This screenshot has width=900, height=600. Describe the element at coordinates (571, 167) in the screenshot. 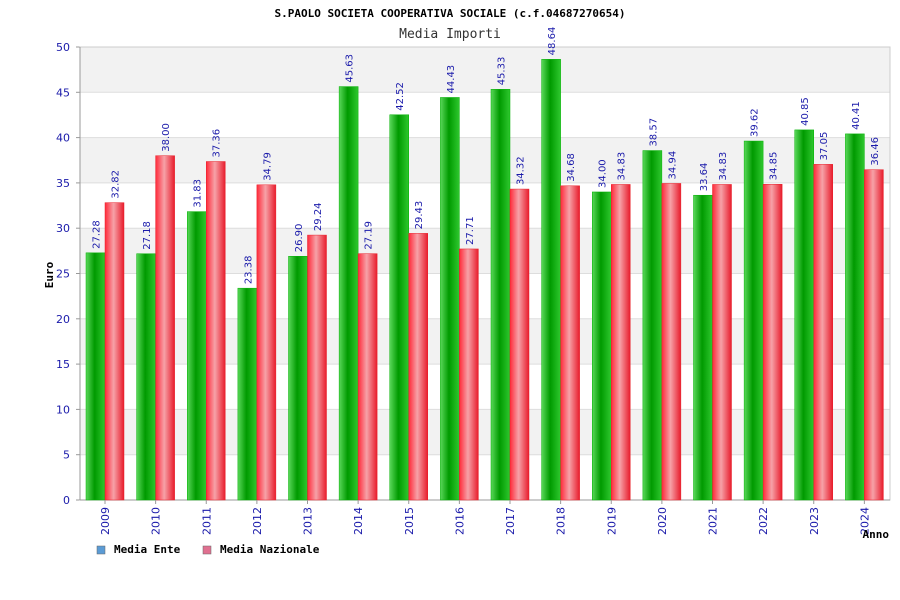

I see `data-label-media-nazionale: 34.68` at that location.